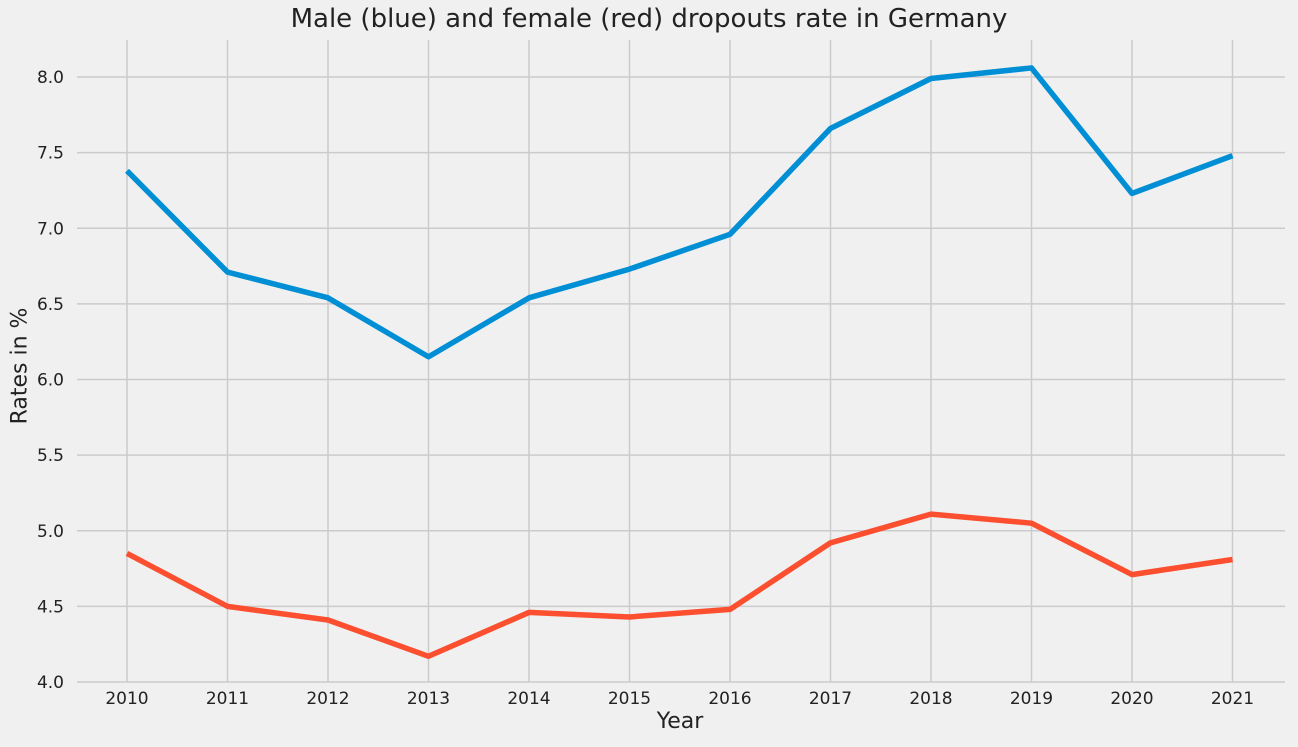 This screenshot has width=1298, height=747. I want to click on x-tick-label: 2021, so click(1232, 699).